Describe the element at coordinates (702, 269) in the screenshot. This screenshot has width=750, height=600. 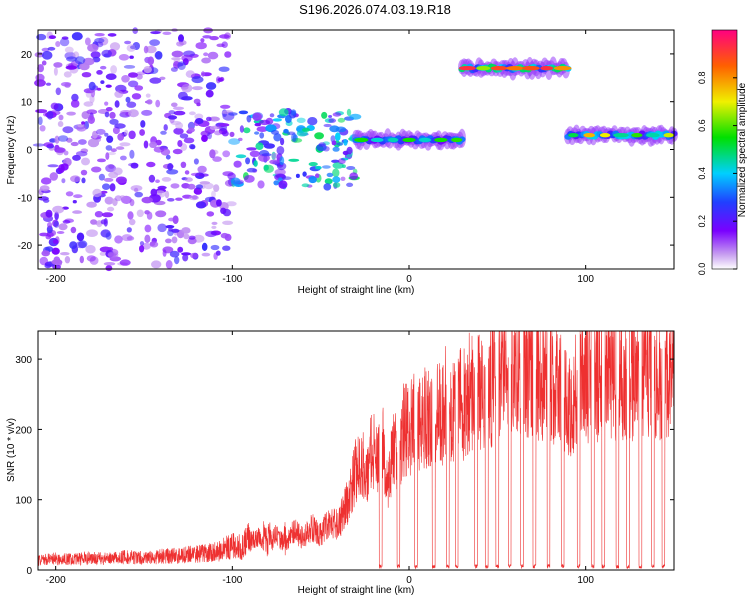
I see `colorbar-tick-label: 0.0` at that location.